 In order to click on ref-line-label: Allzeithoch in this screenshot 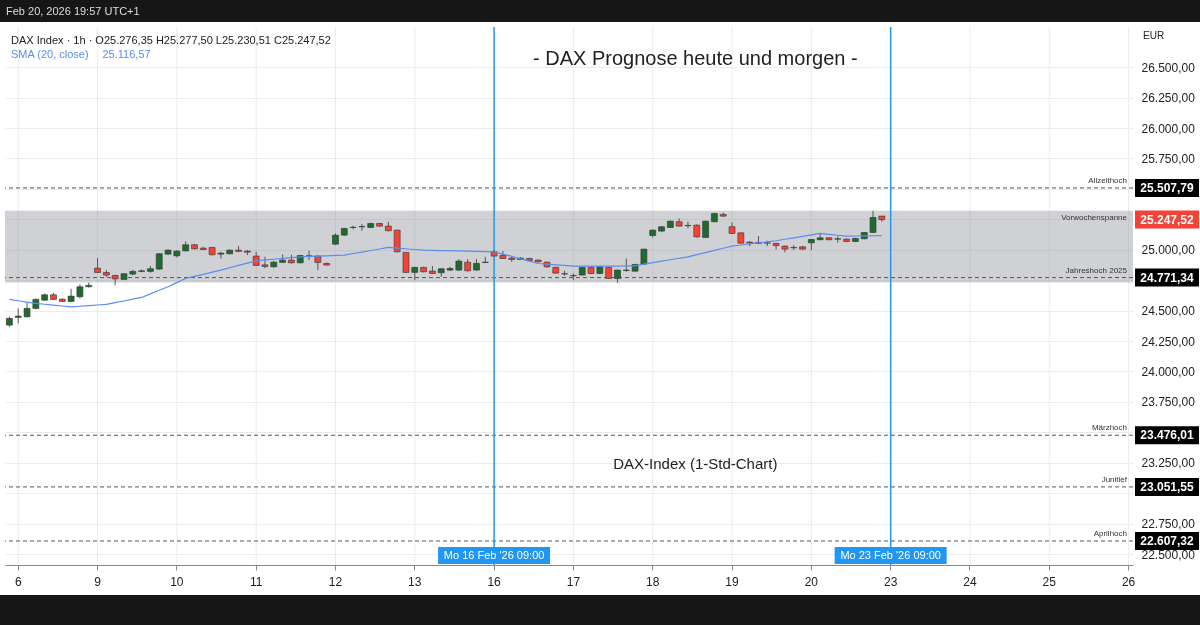, I will do `click(1107, 180)`.